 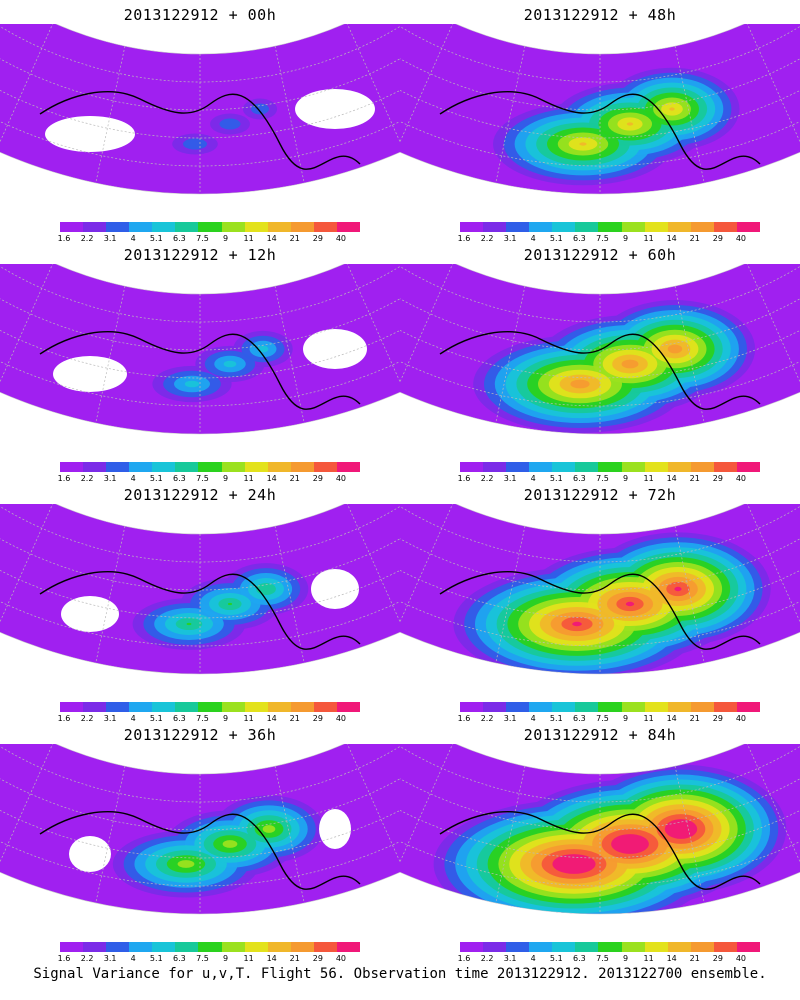 I want to click on panel-title: 2013122912 + 24h, so click(x=200, y=495).